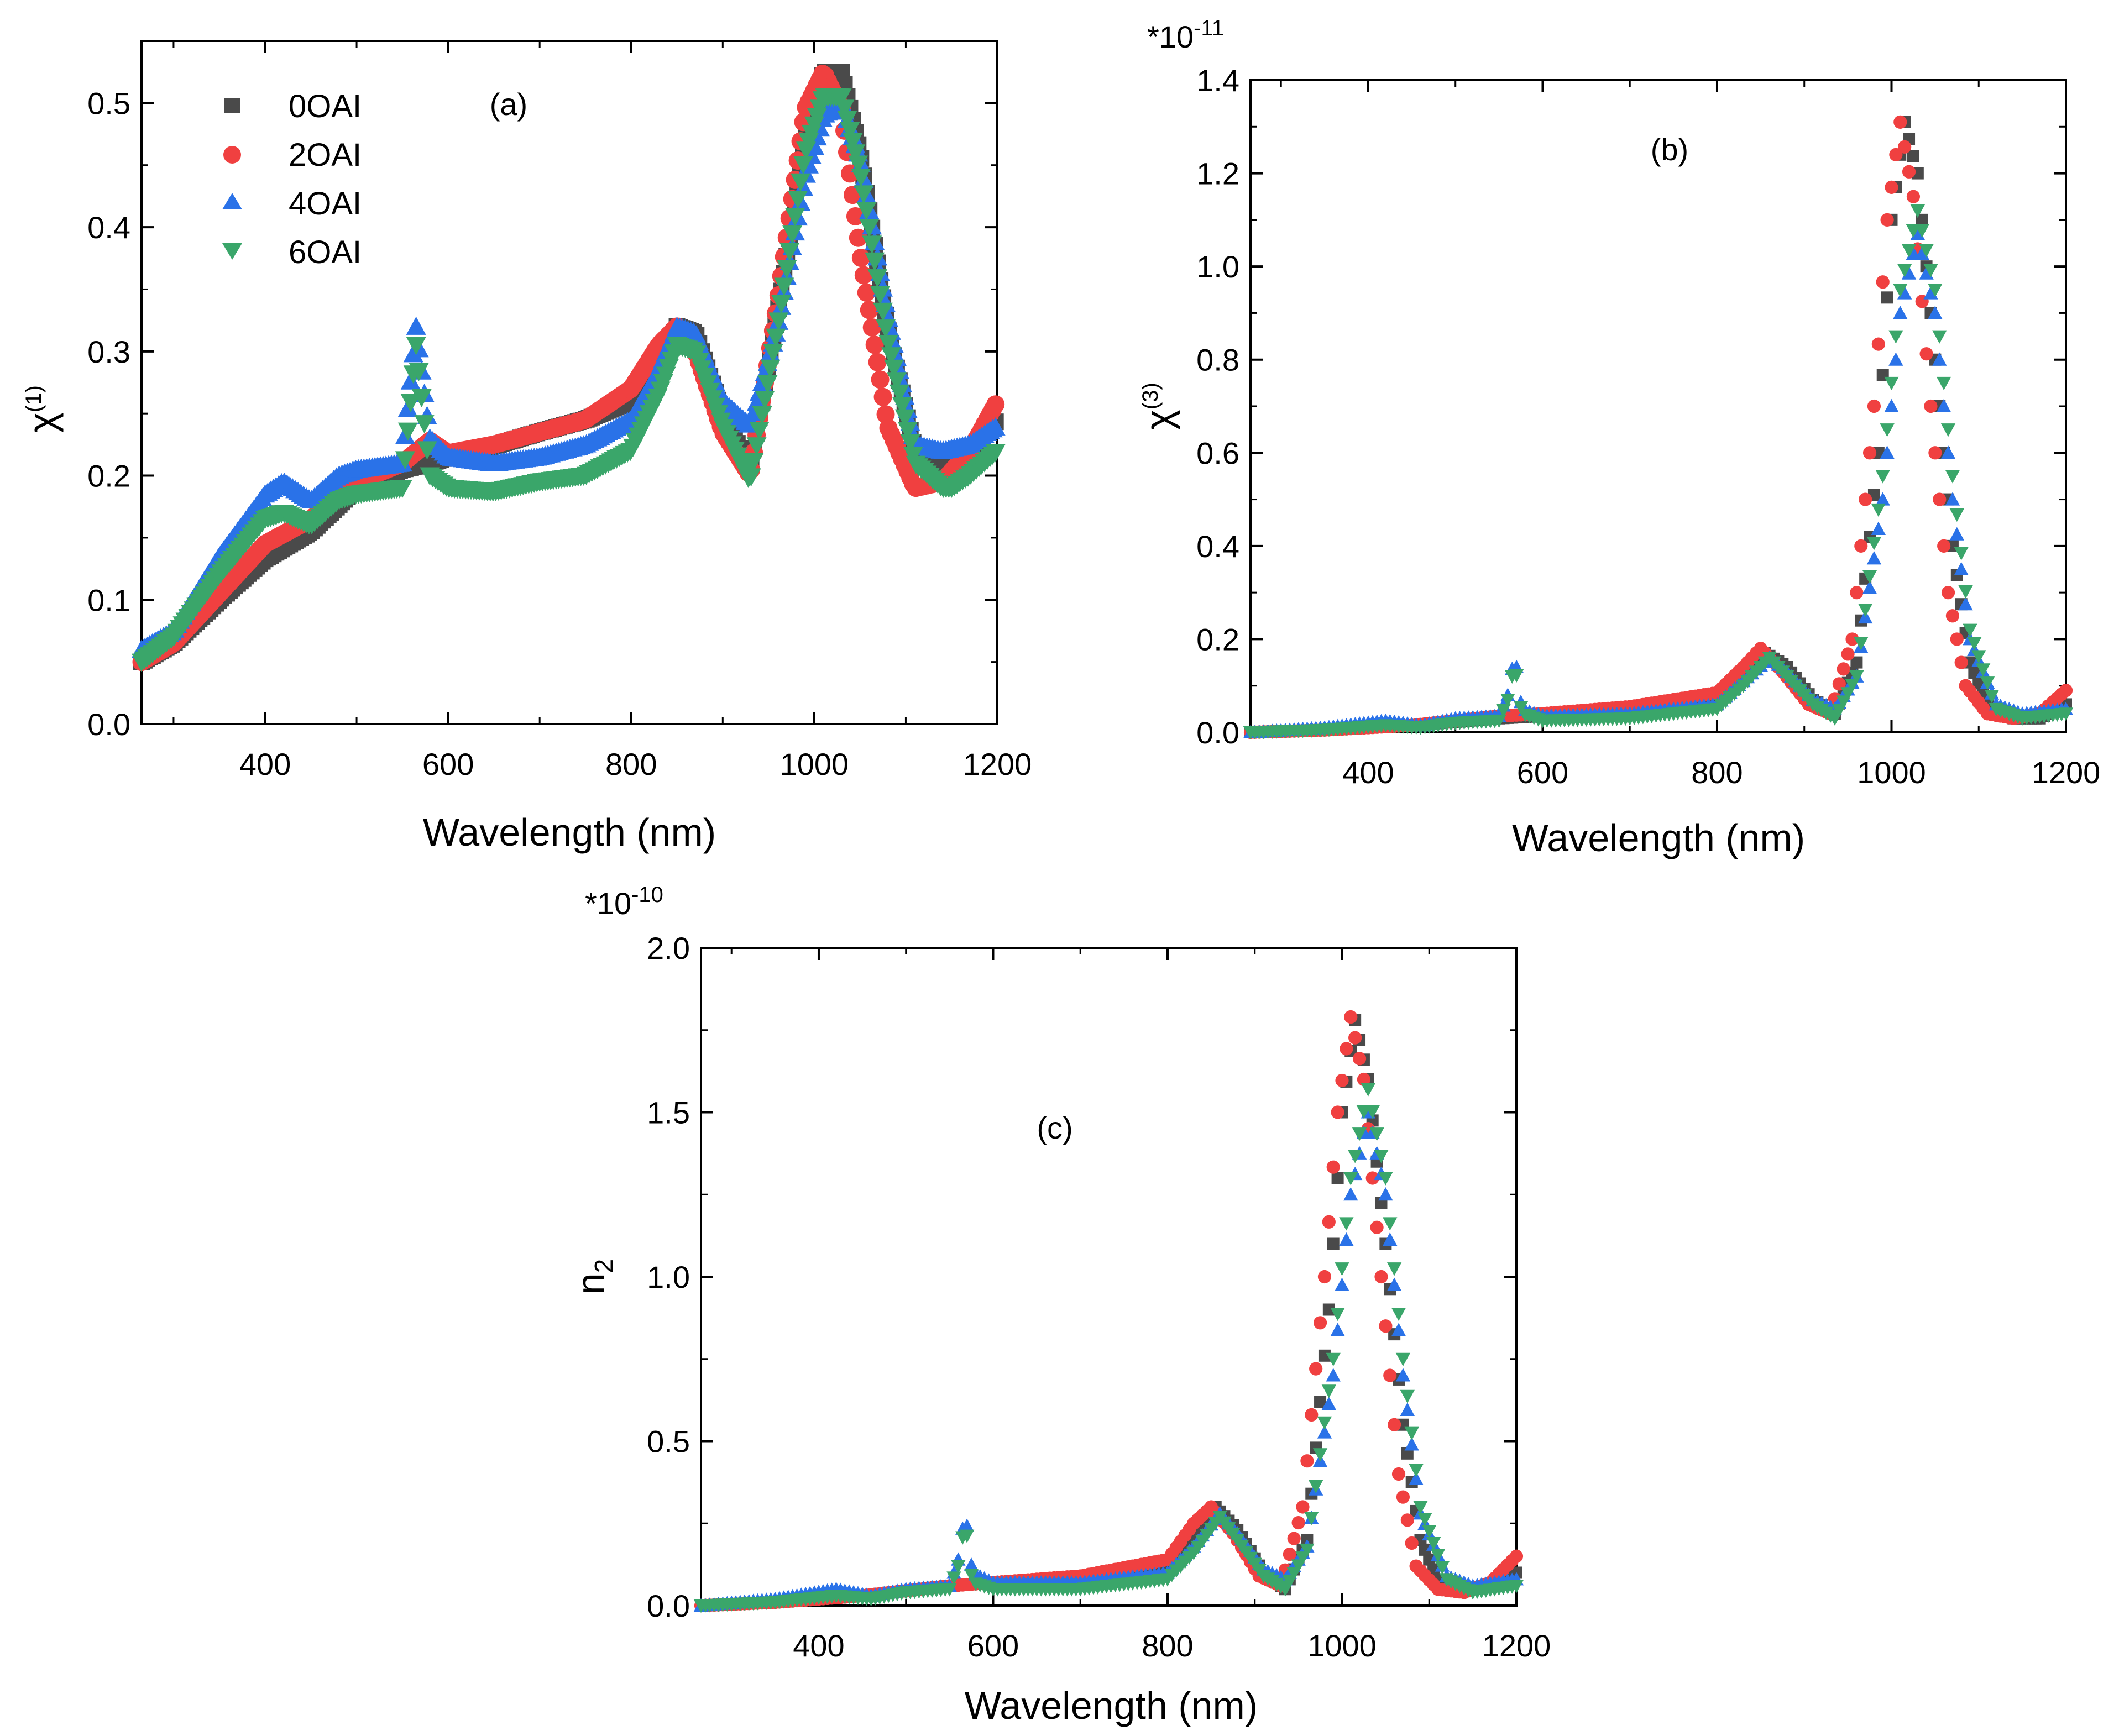 The image size is (2119, 1736). Describe the element at coordinates (42, 423) in the screenshot. I see `y-axis-title-a-main: χ` at that location.